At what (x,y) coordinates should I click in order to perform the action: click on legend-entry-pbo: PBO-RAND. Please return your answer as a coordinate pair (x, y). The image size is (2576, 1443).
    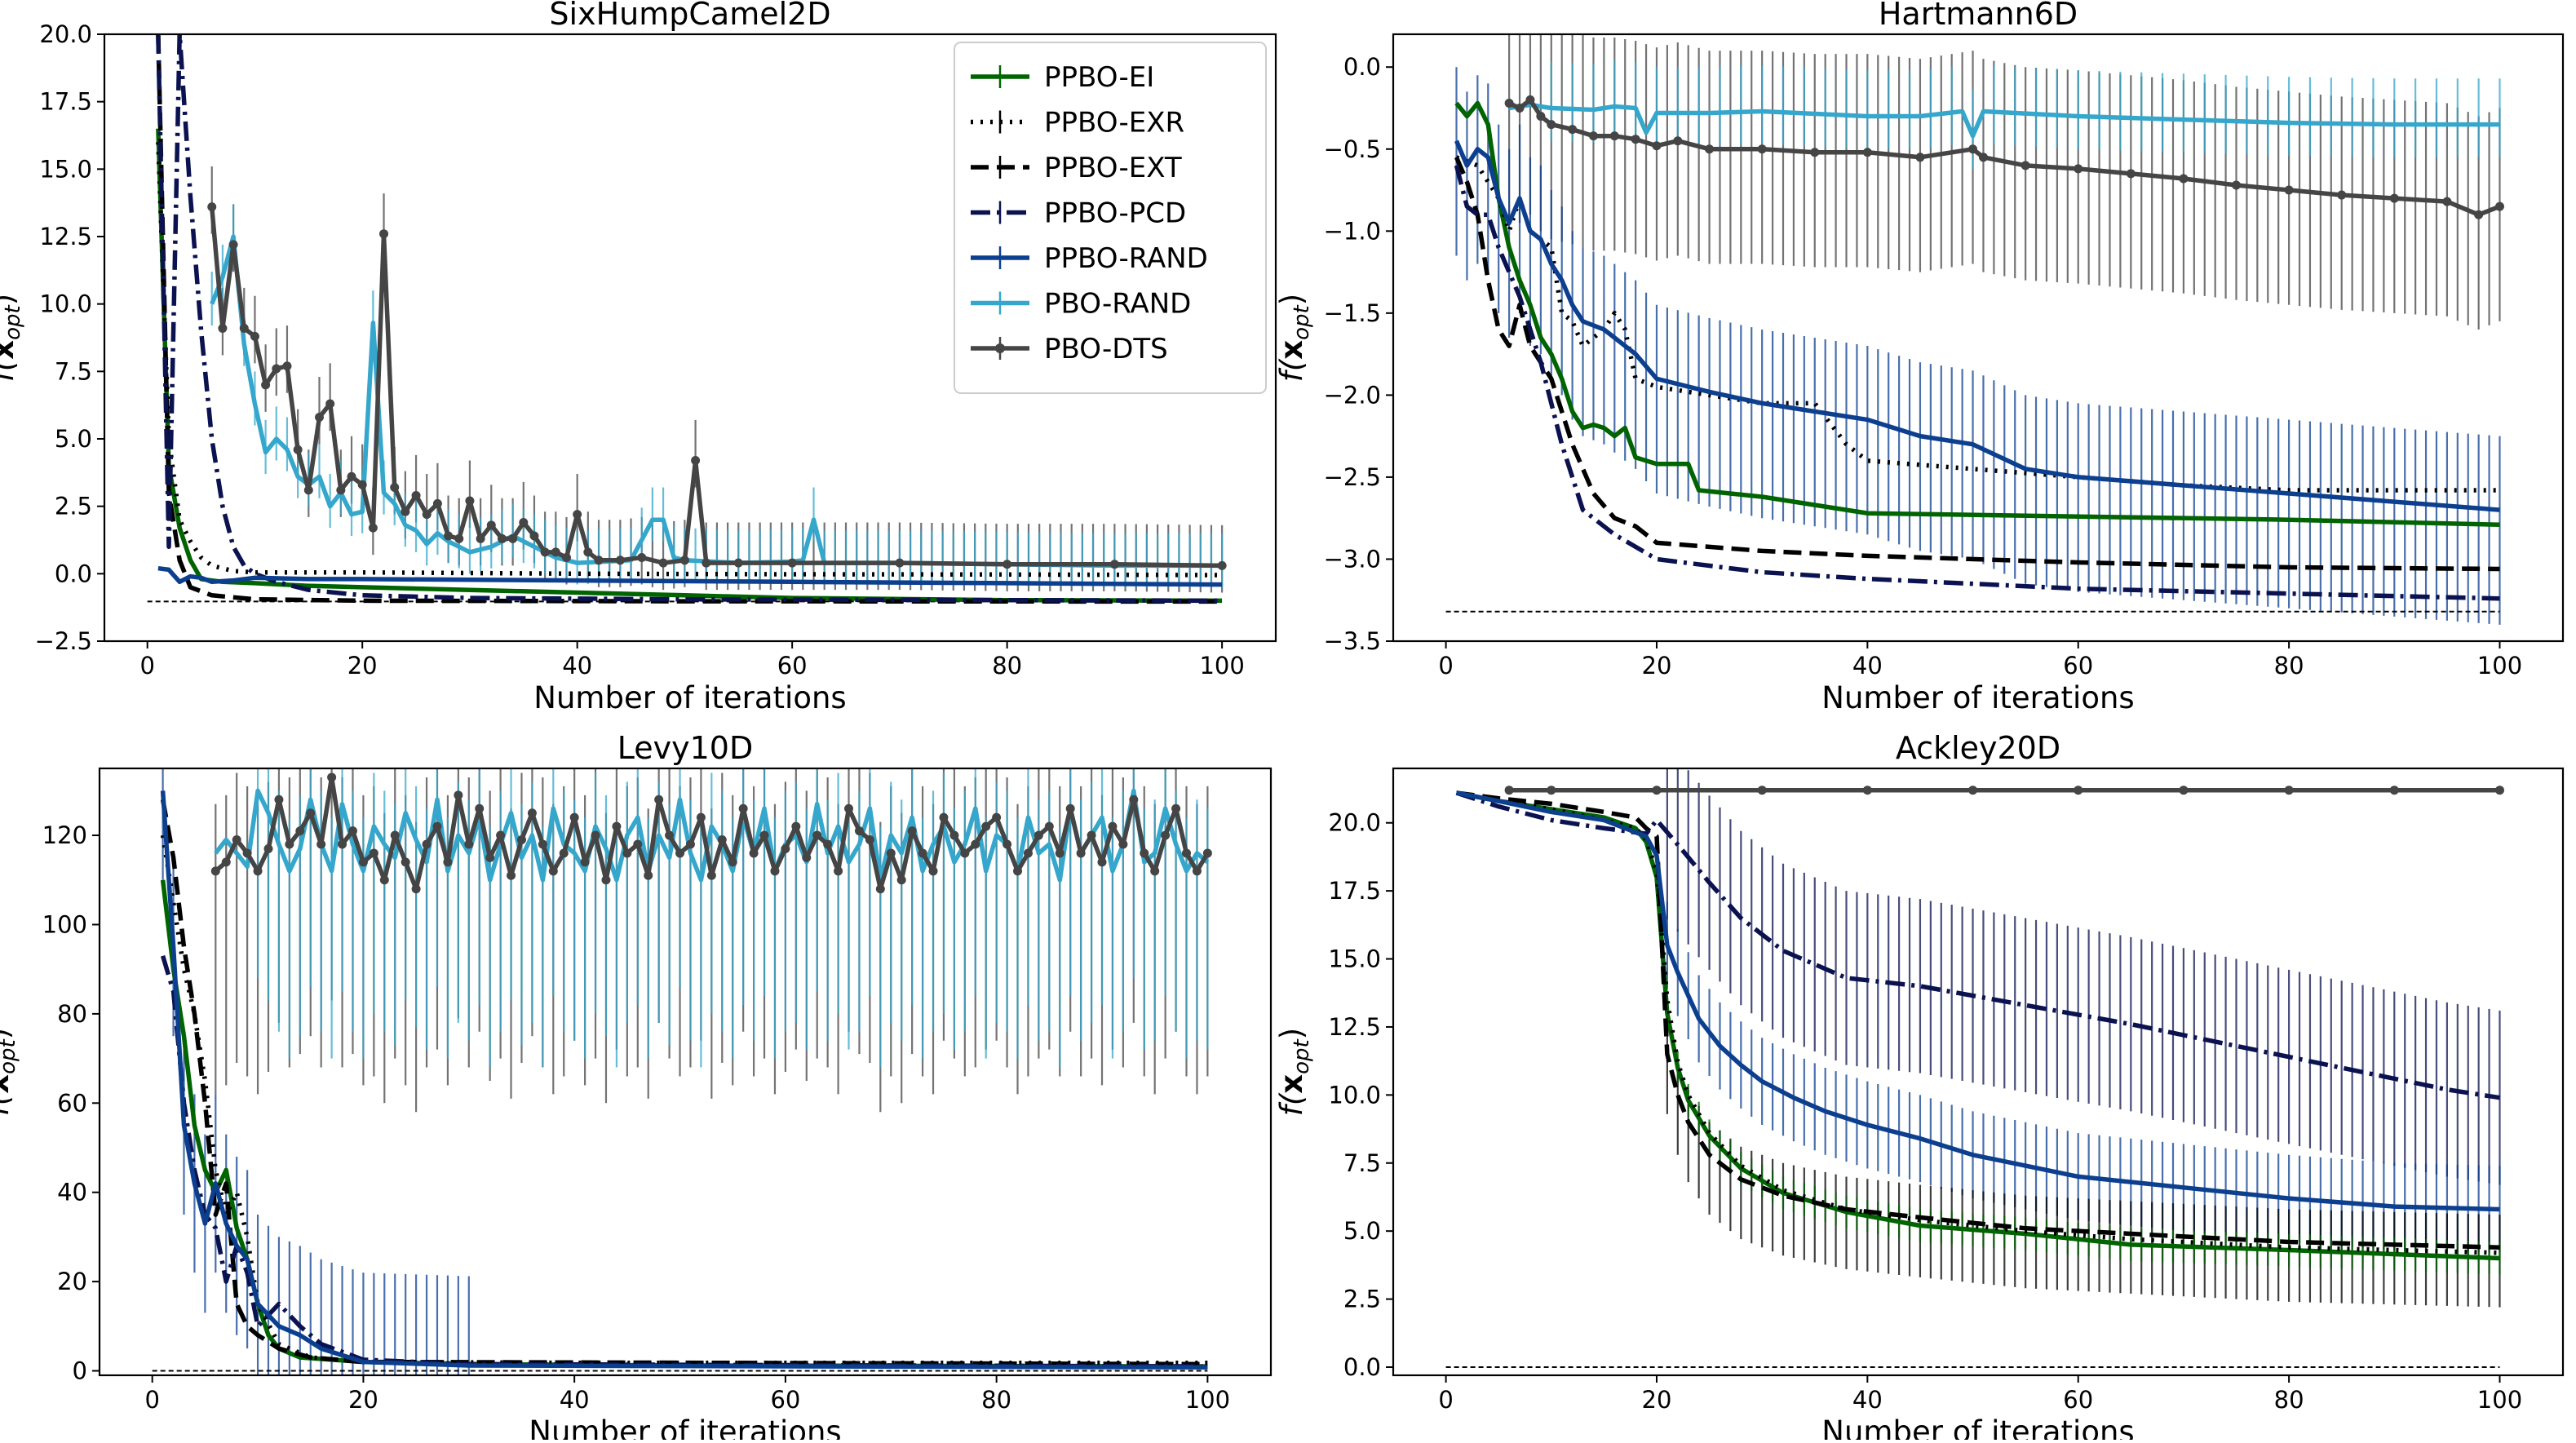
    Looking at the image, I should click on (1081, 304).